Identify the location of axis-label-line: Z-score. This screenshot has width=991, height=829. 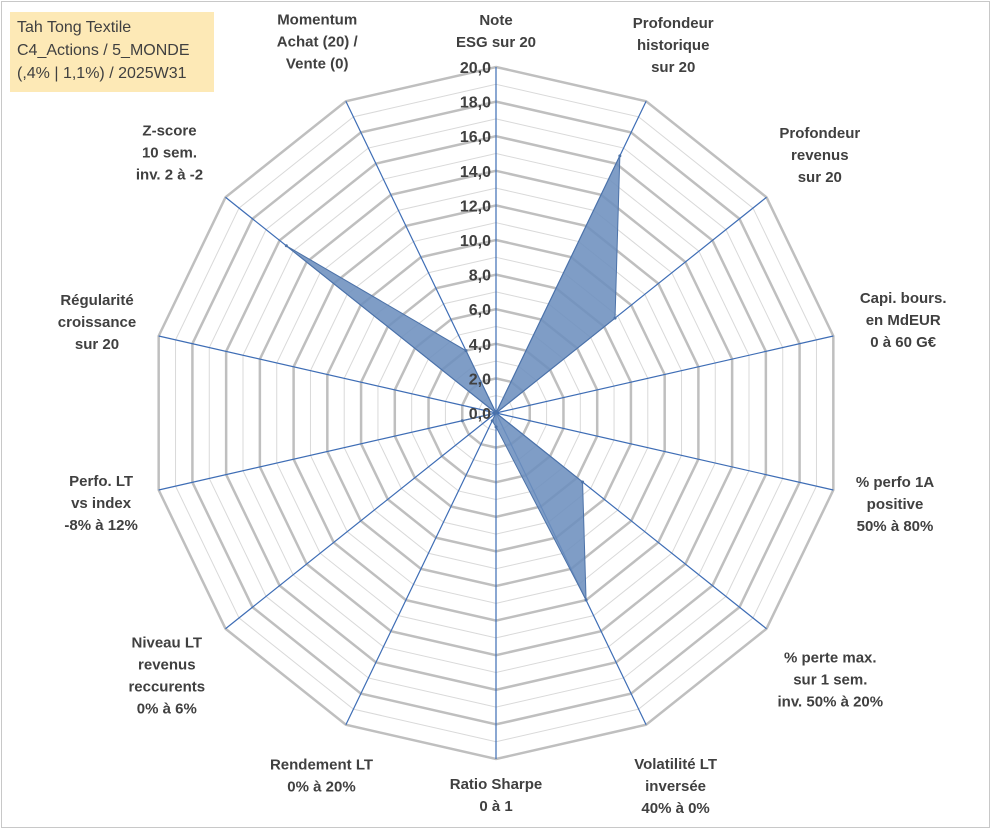
(169, 131).